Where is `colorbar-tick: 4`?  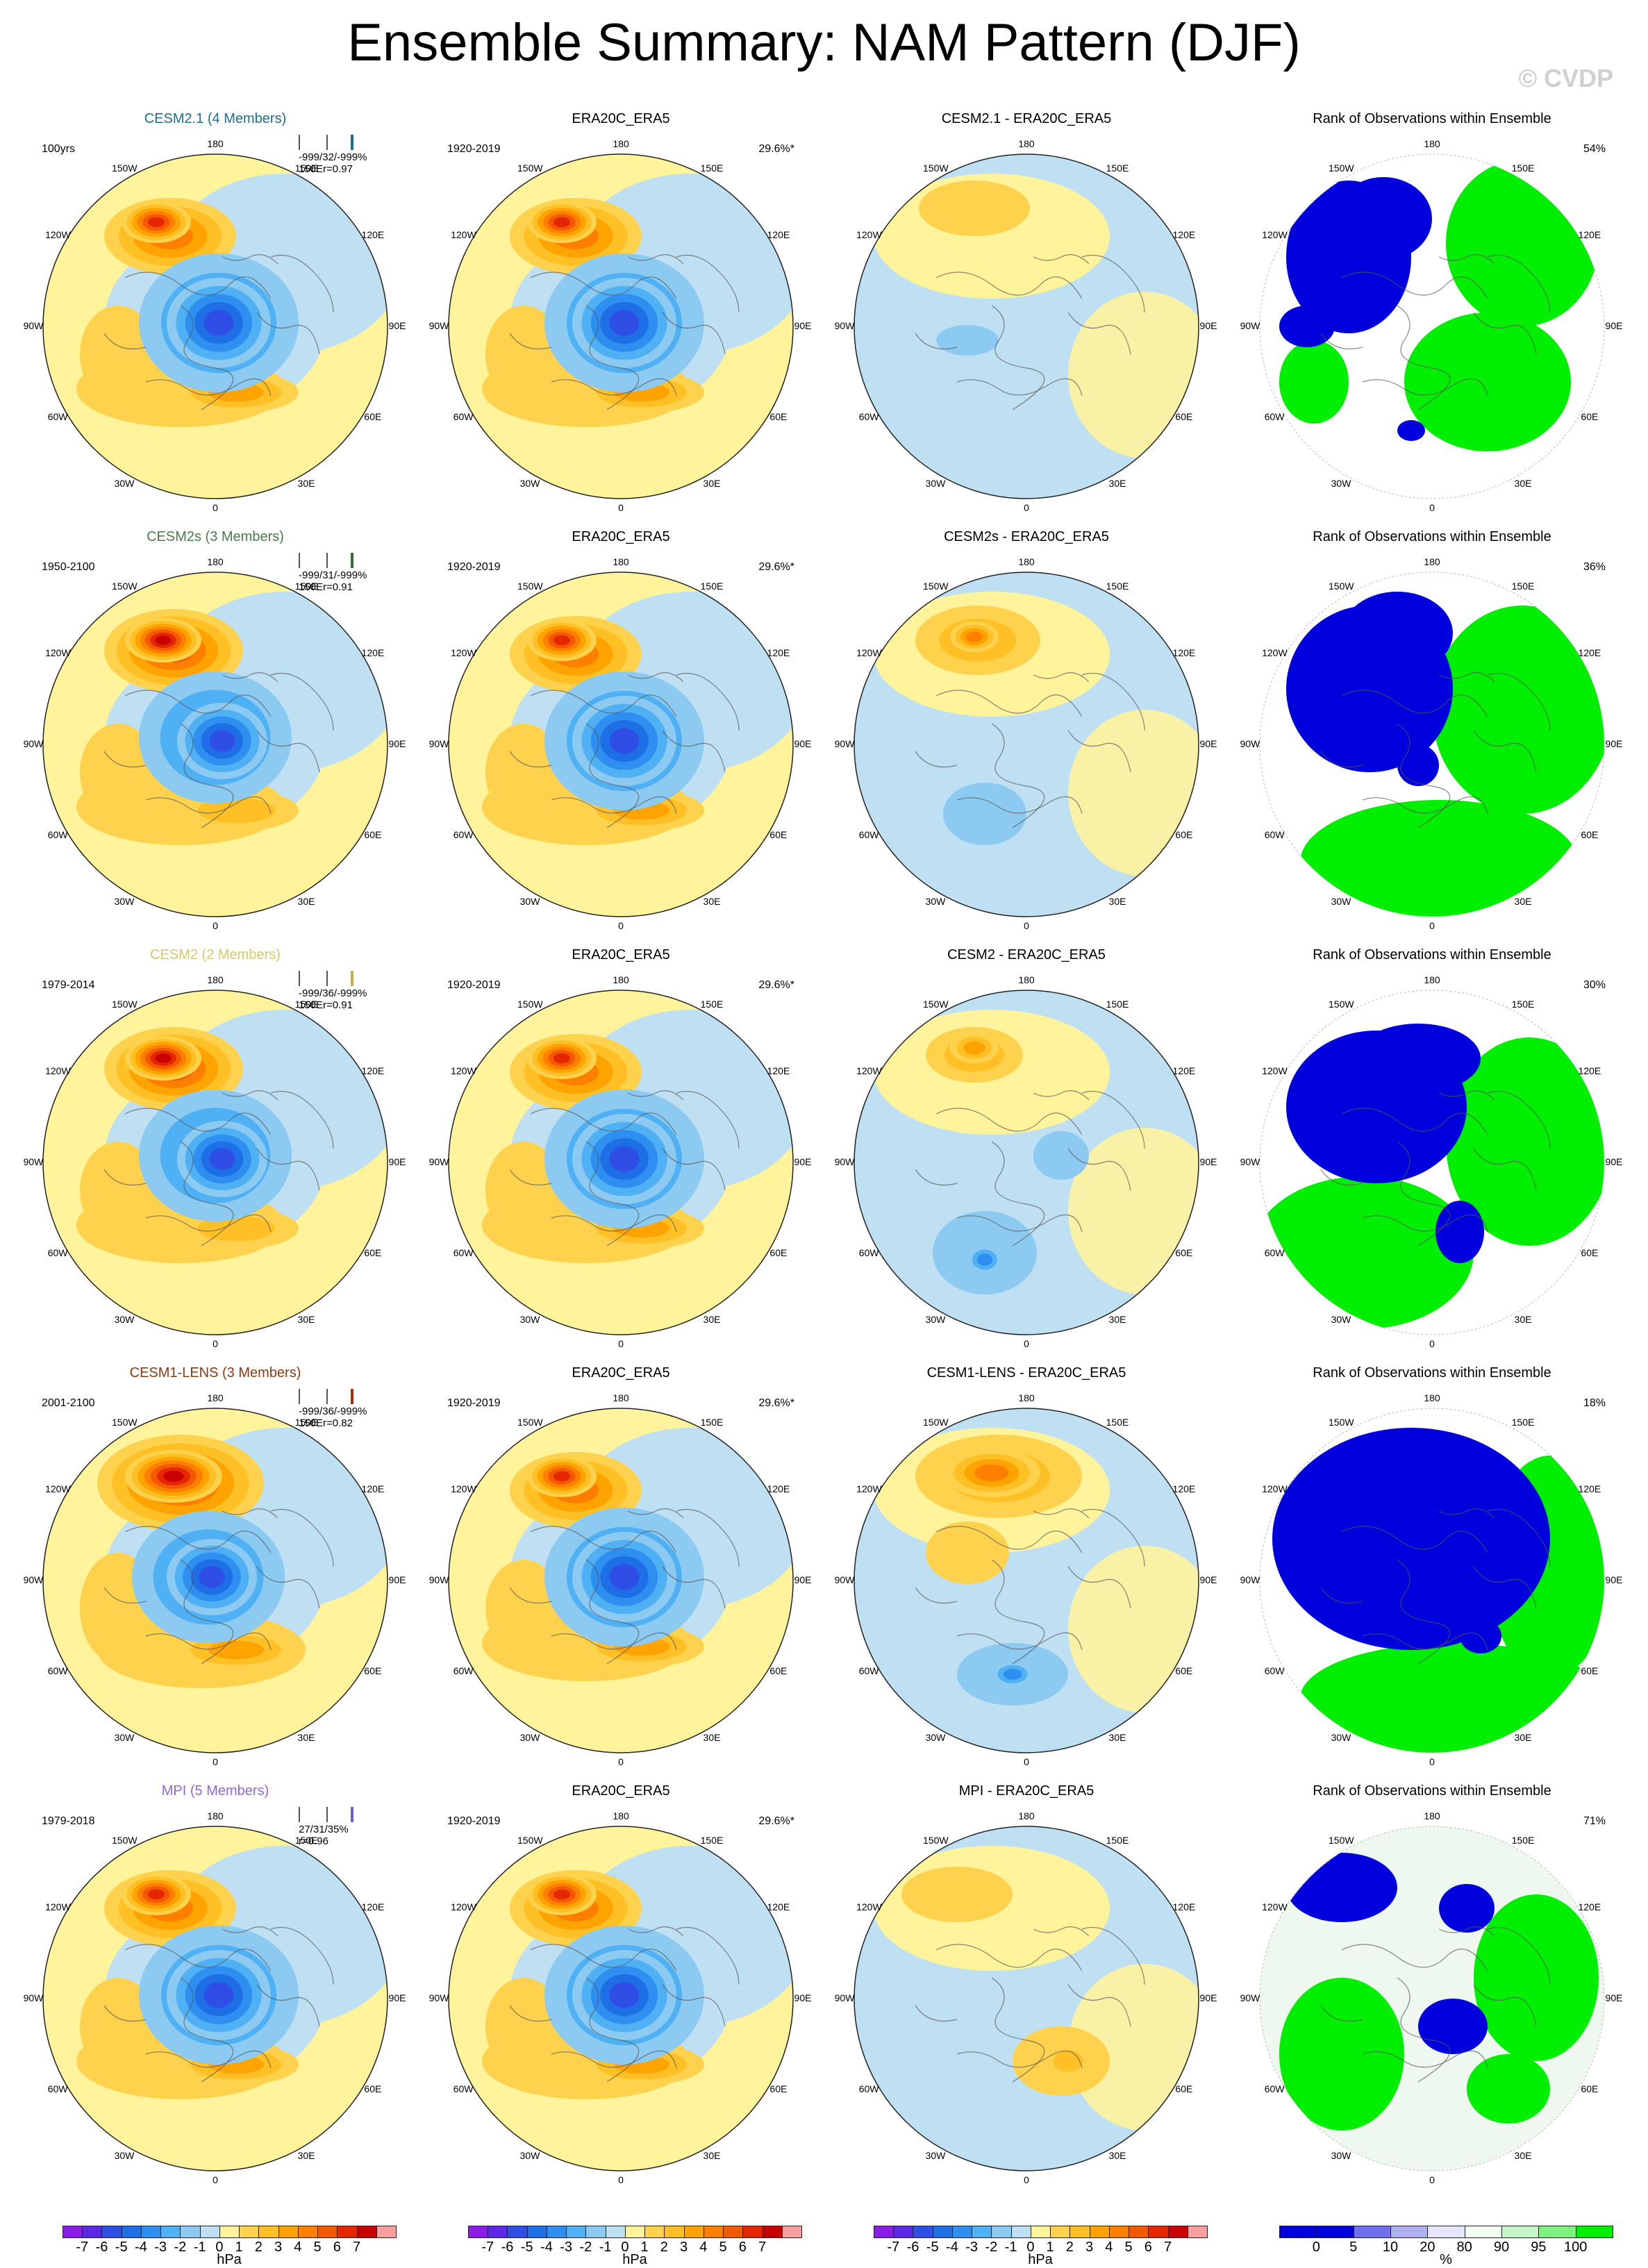
colorbar-tick: 4 is located at coordinates (704, 2247).